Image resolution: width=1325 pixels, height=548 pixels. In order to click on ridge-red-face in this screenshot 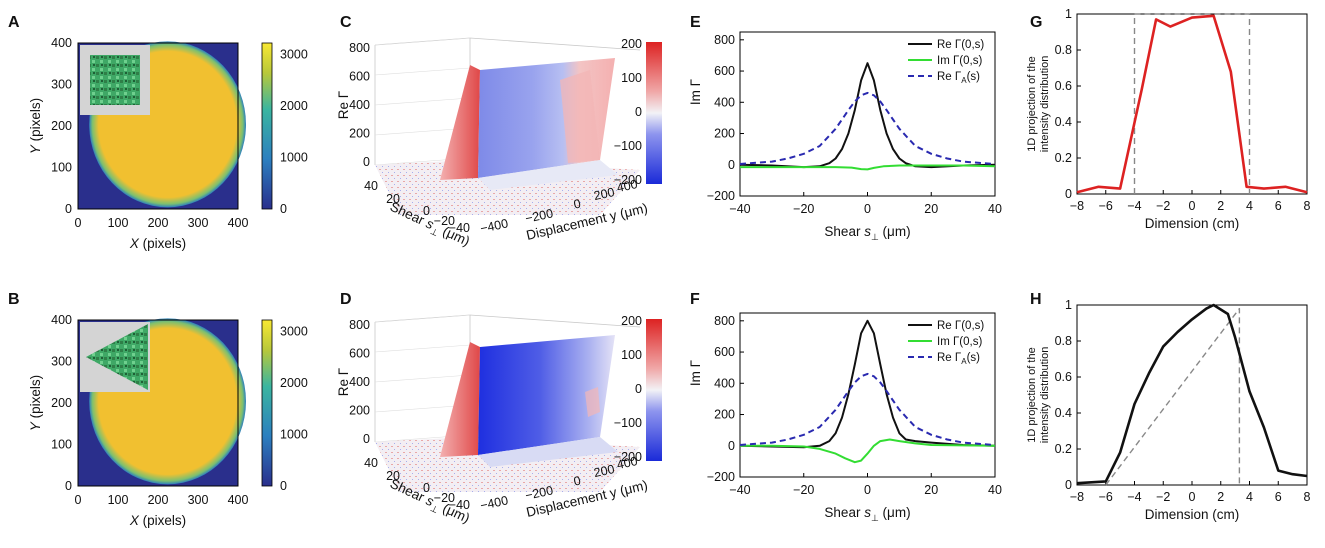, I will do `click(460, 399)`.